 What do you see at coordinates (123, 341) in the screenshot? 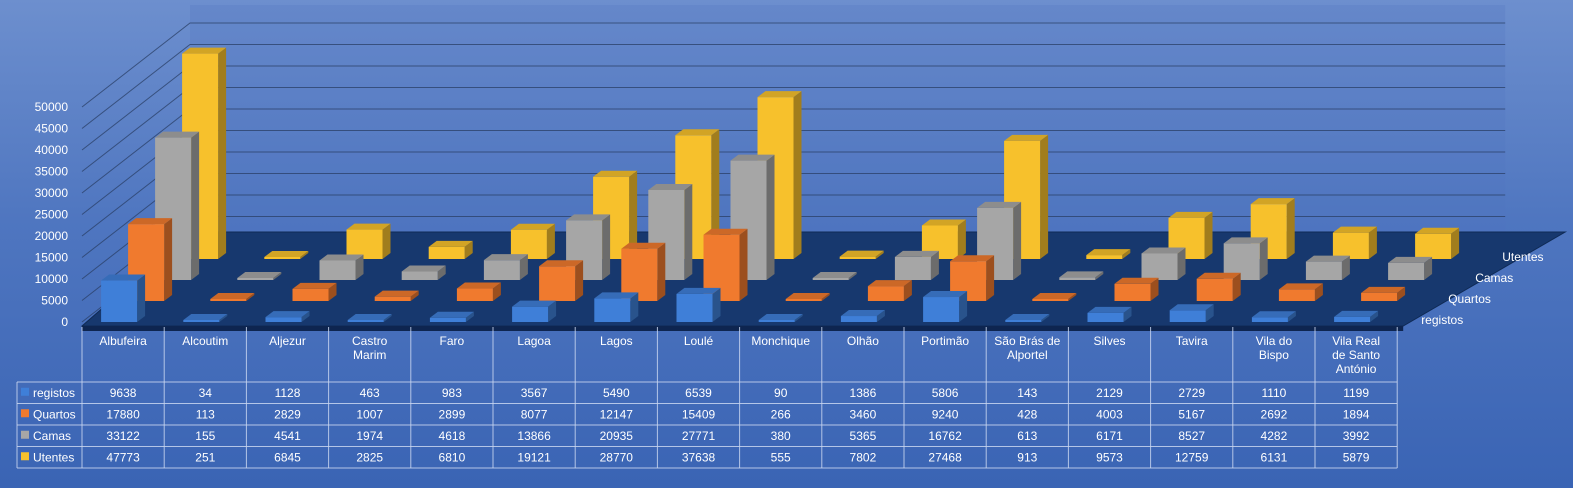
I see `category-label: Albufeira` at bounding box center [123, 341].